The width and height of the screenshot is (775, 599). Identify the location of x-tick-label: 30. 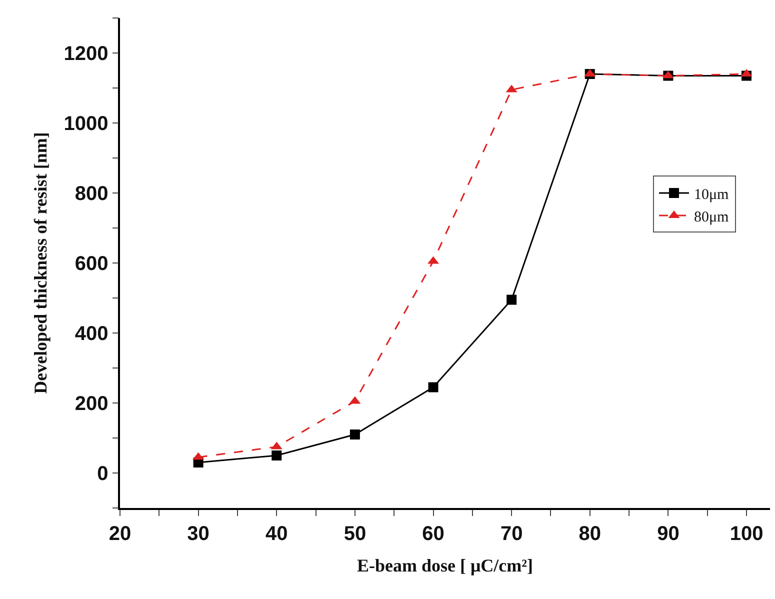
(198, 533).